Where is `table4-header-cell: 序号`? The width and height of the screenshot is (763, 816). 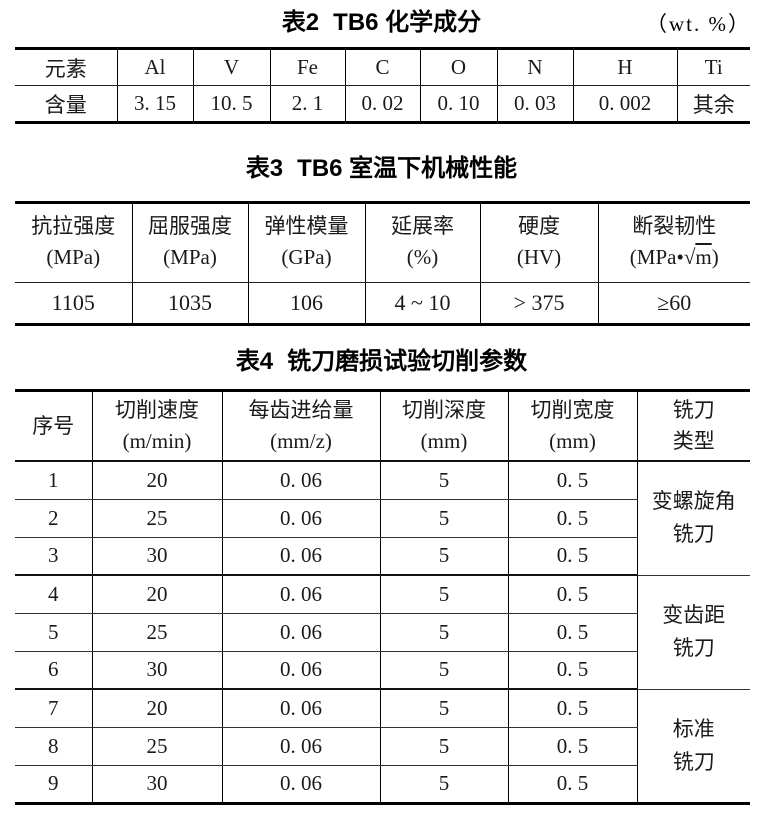
table4-header-cell: 序号 is located at coordinates (53, 426).